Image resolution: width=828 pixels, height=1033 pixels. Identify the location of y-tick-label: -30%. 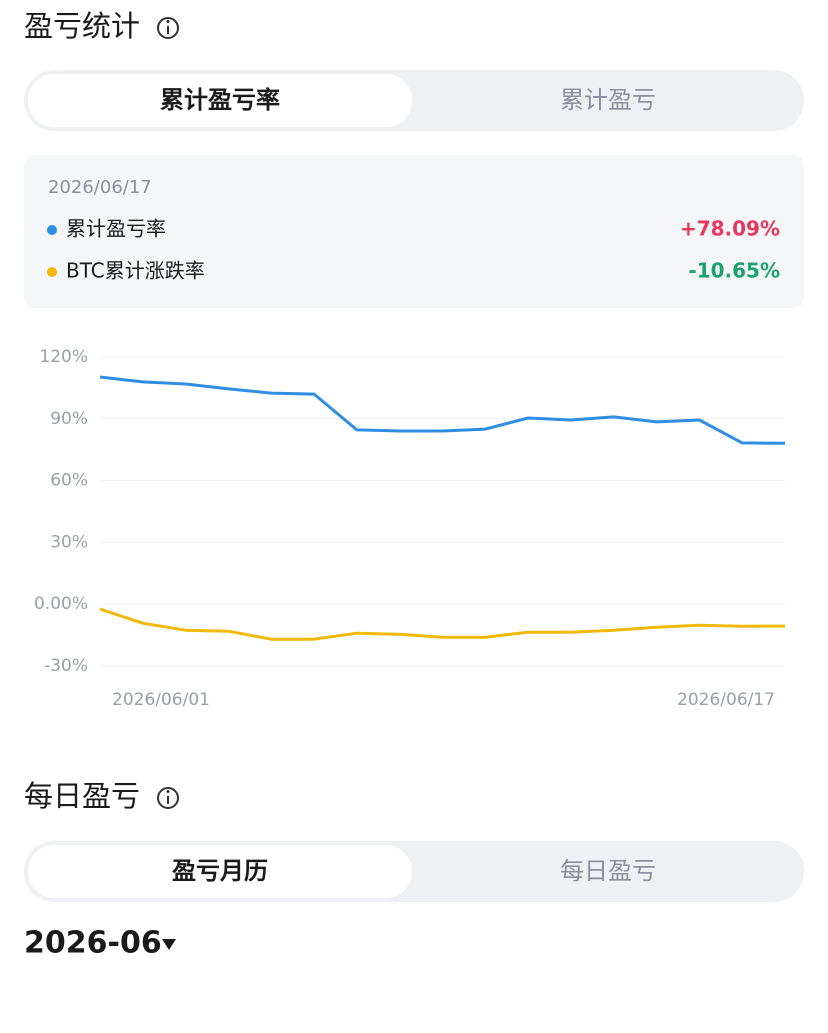
(66, 666).